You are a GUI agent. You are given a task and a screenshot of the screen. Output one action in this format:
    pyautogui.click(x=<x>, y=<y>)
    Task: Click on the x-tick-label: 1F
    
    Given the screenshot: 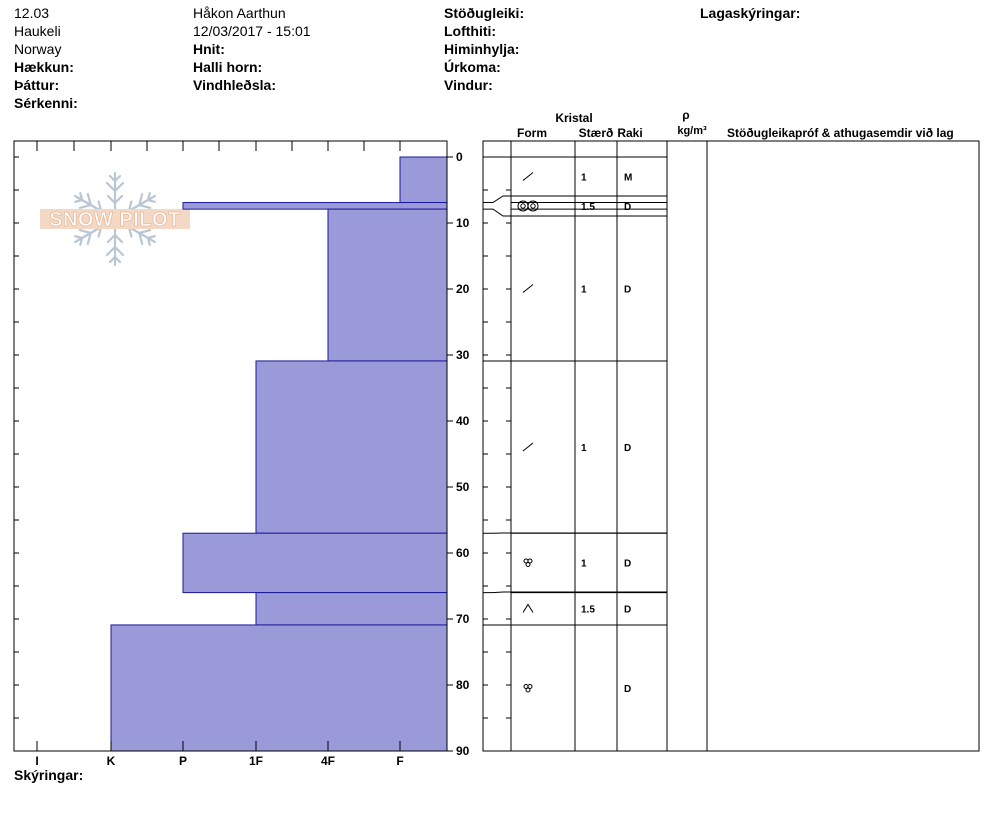 What is the action you would take?
    pyautogui.click(x=256, y=761)
    